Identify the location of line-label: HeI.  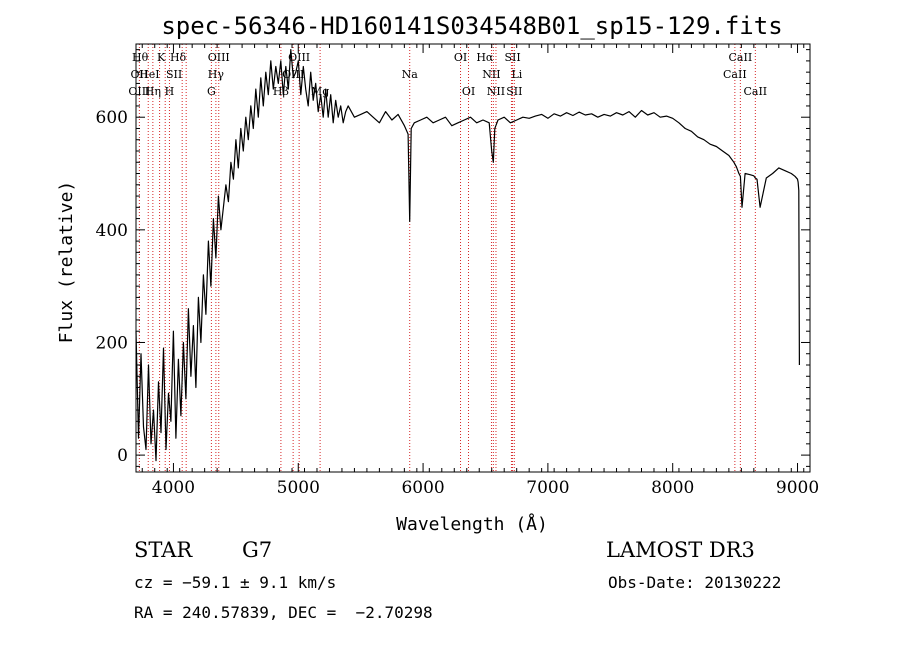
(149, 74).